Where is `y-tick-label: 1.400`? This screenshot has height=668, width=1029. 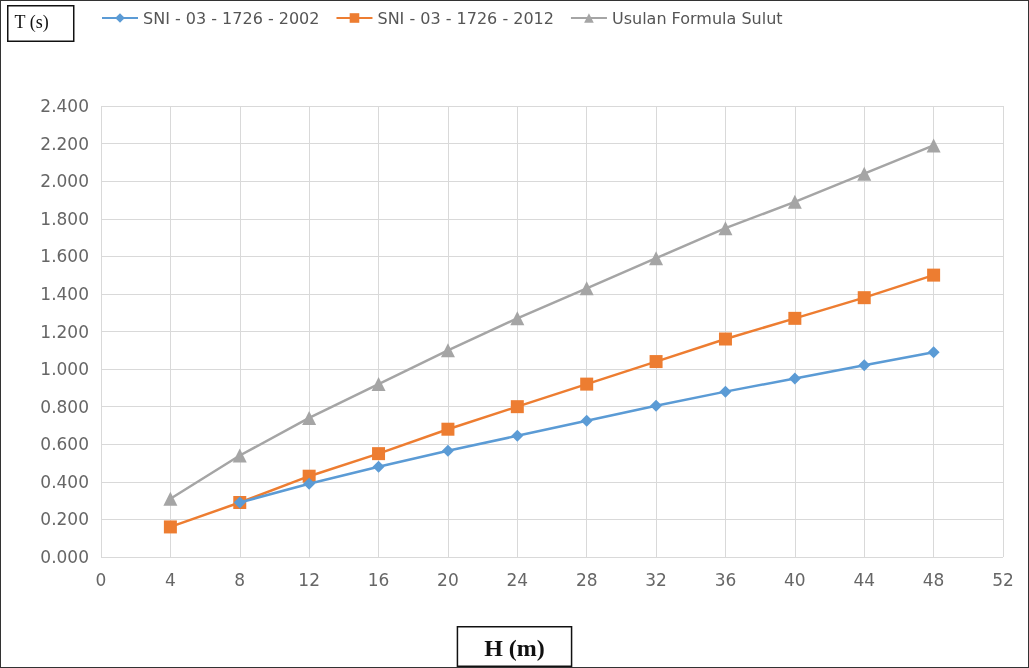
y-tick-label: 1.400 is located at coordinates (64, 293).